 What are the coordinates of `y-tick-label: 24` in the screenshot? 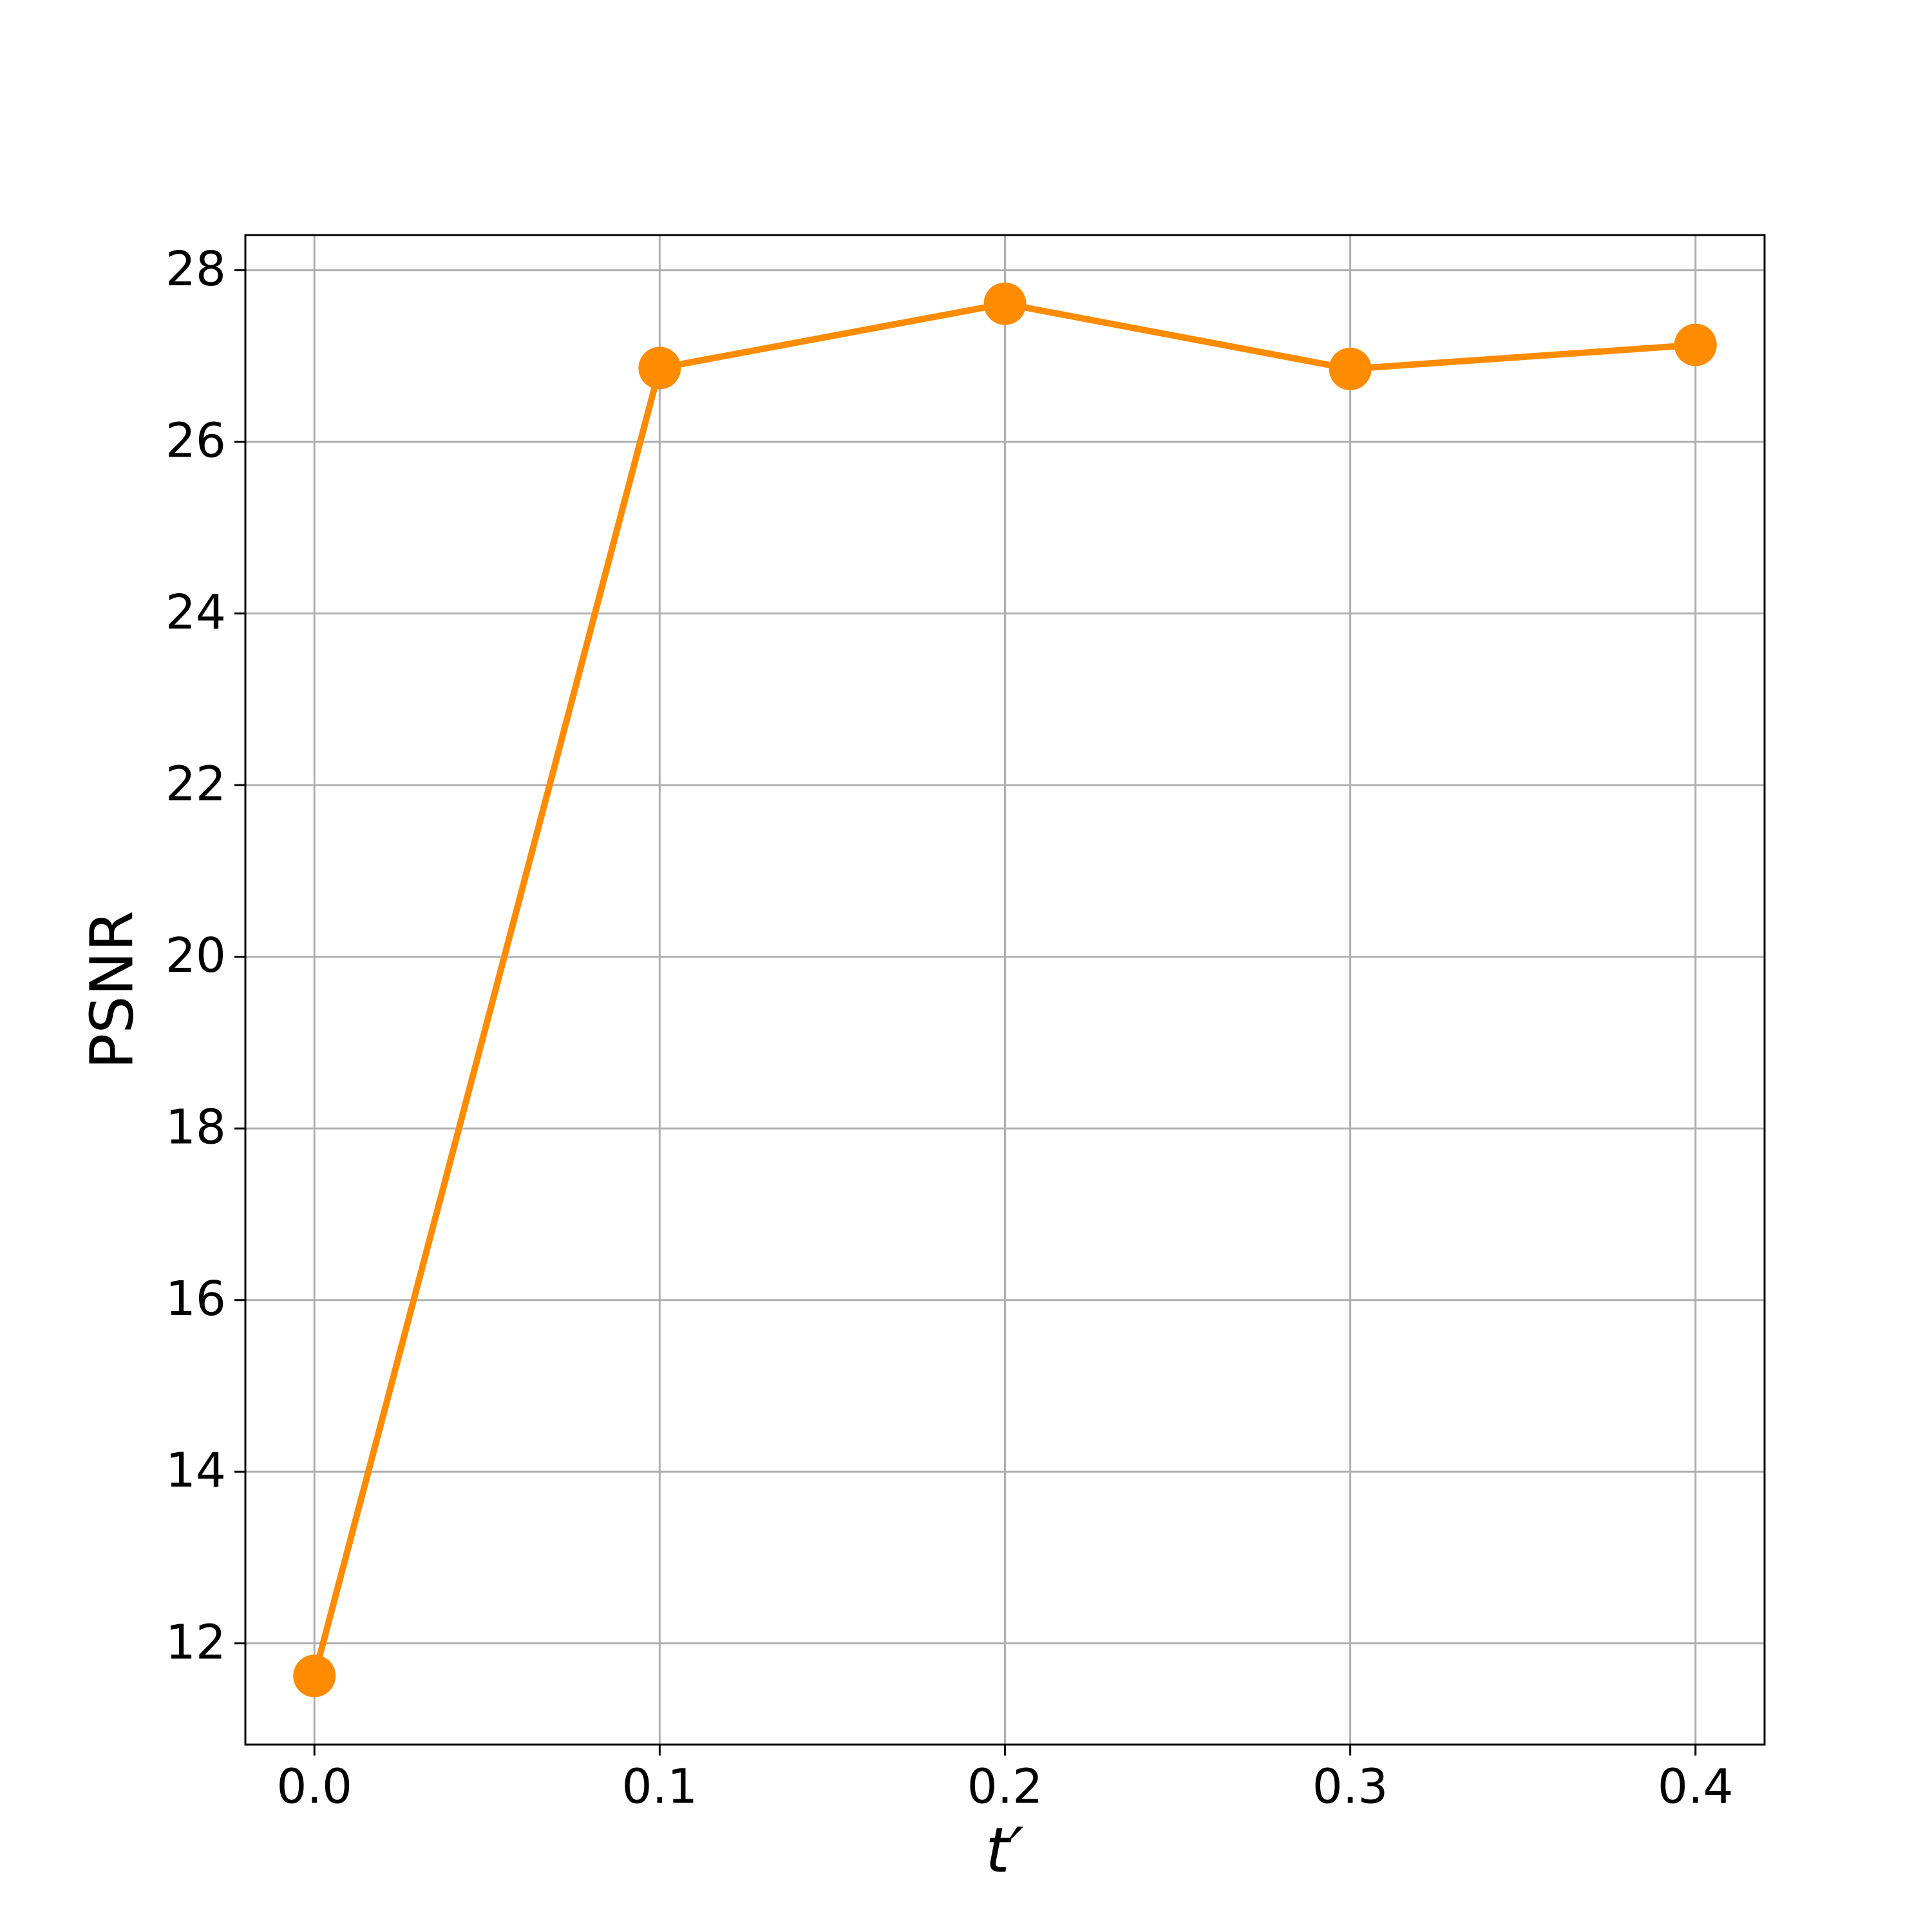 It's located at (196, 612).